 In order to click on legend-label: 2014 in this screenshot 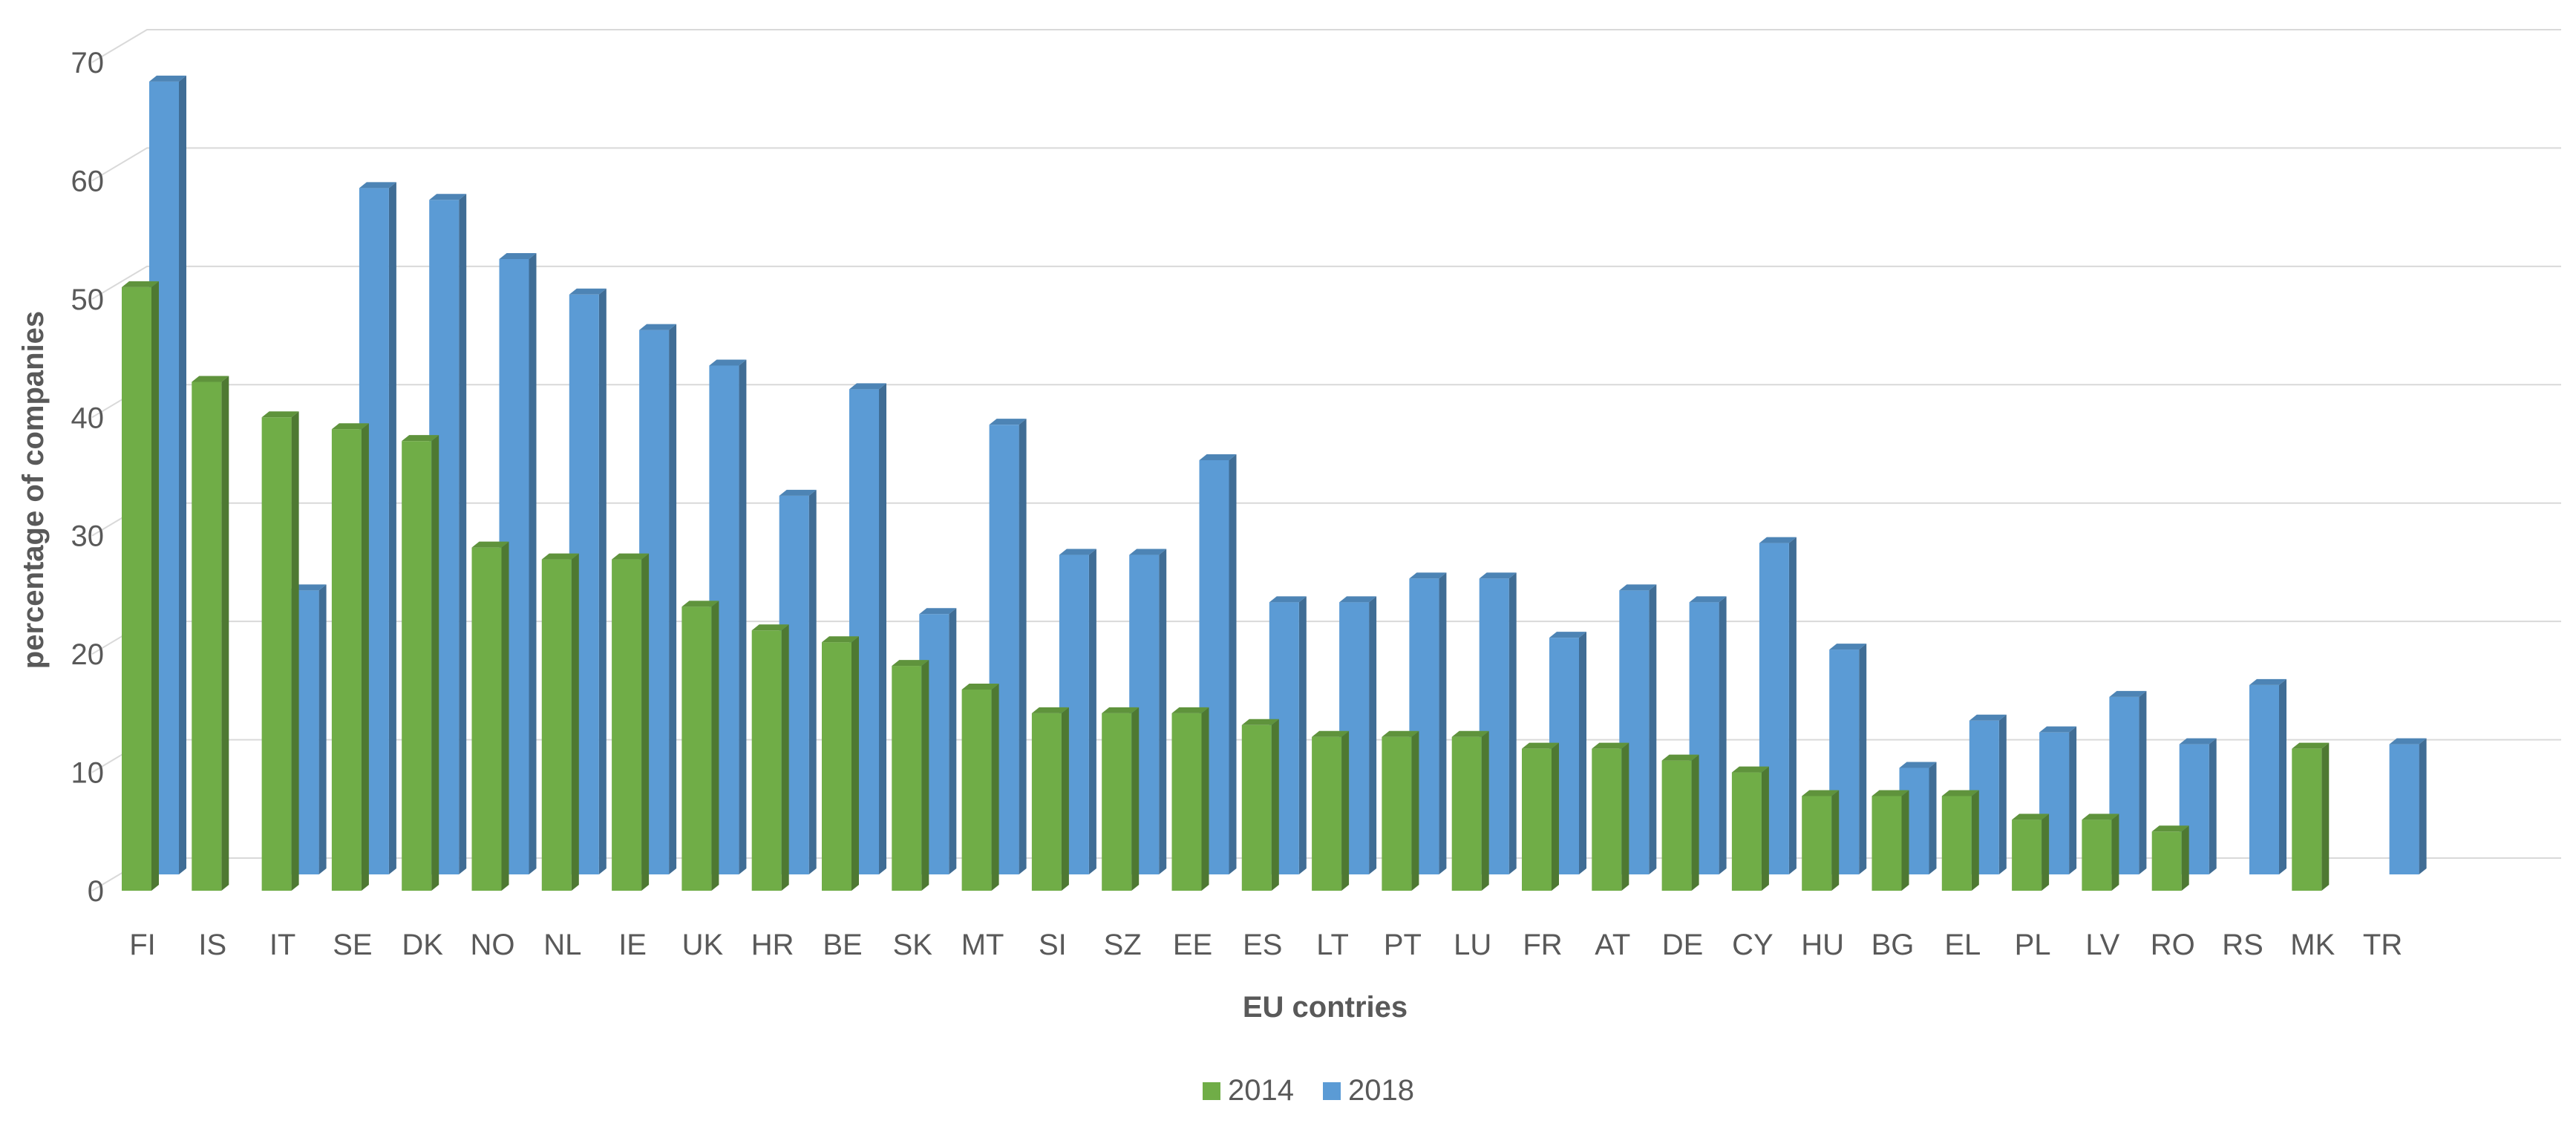, I will do `click(1261, 1090)`.